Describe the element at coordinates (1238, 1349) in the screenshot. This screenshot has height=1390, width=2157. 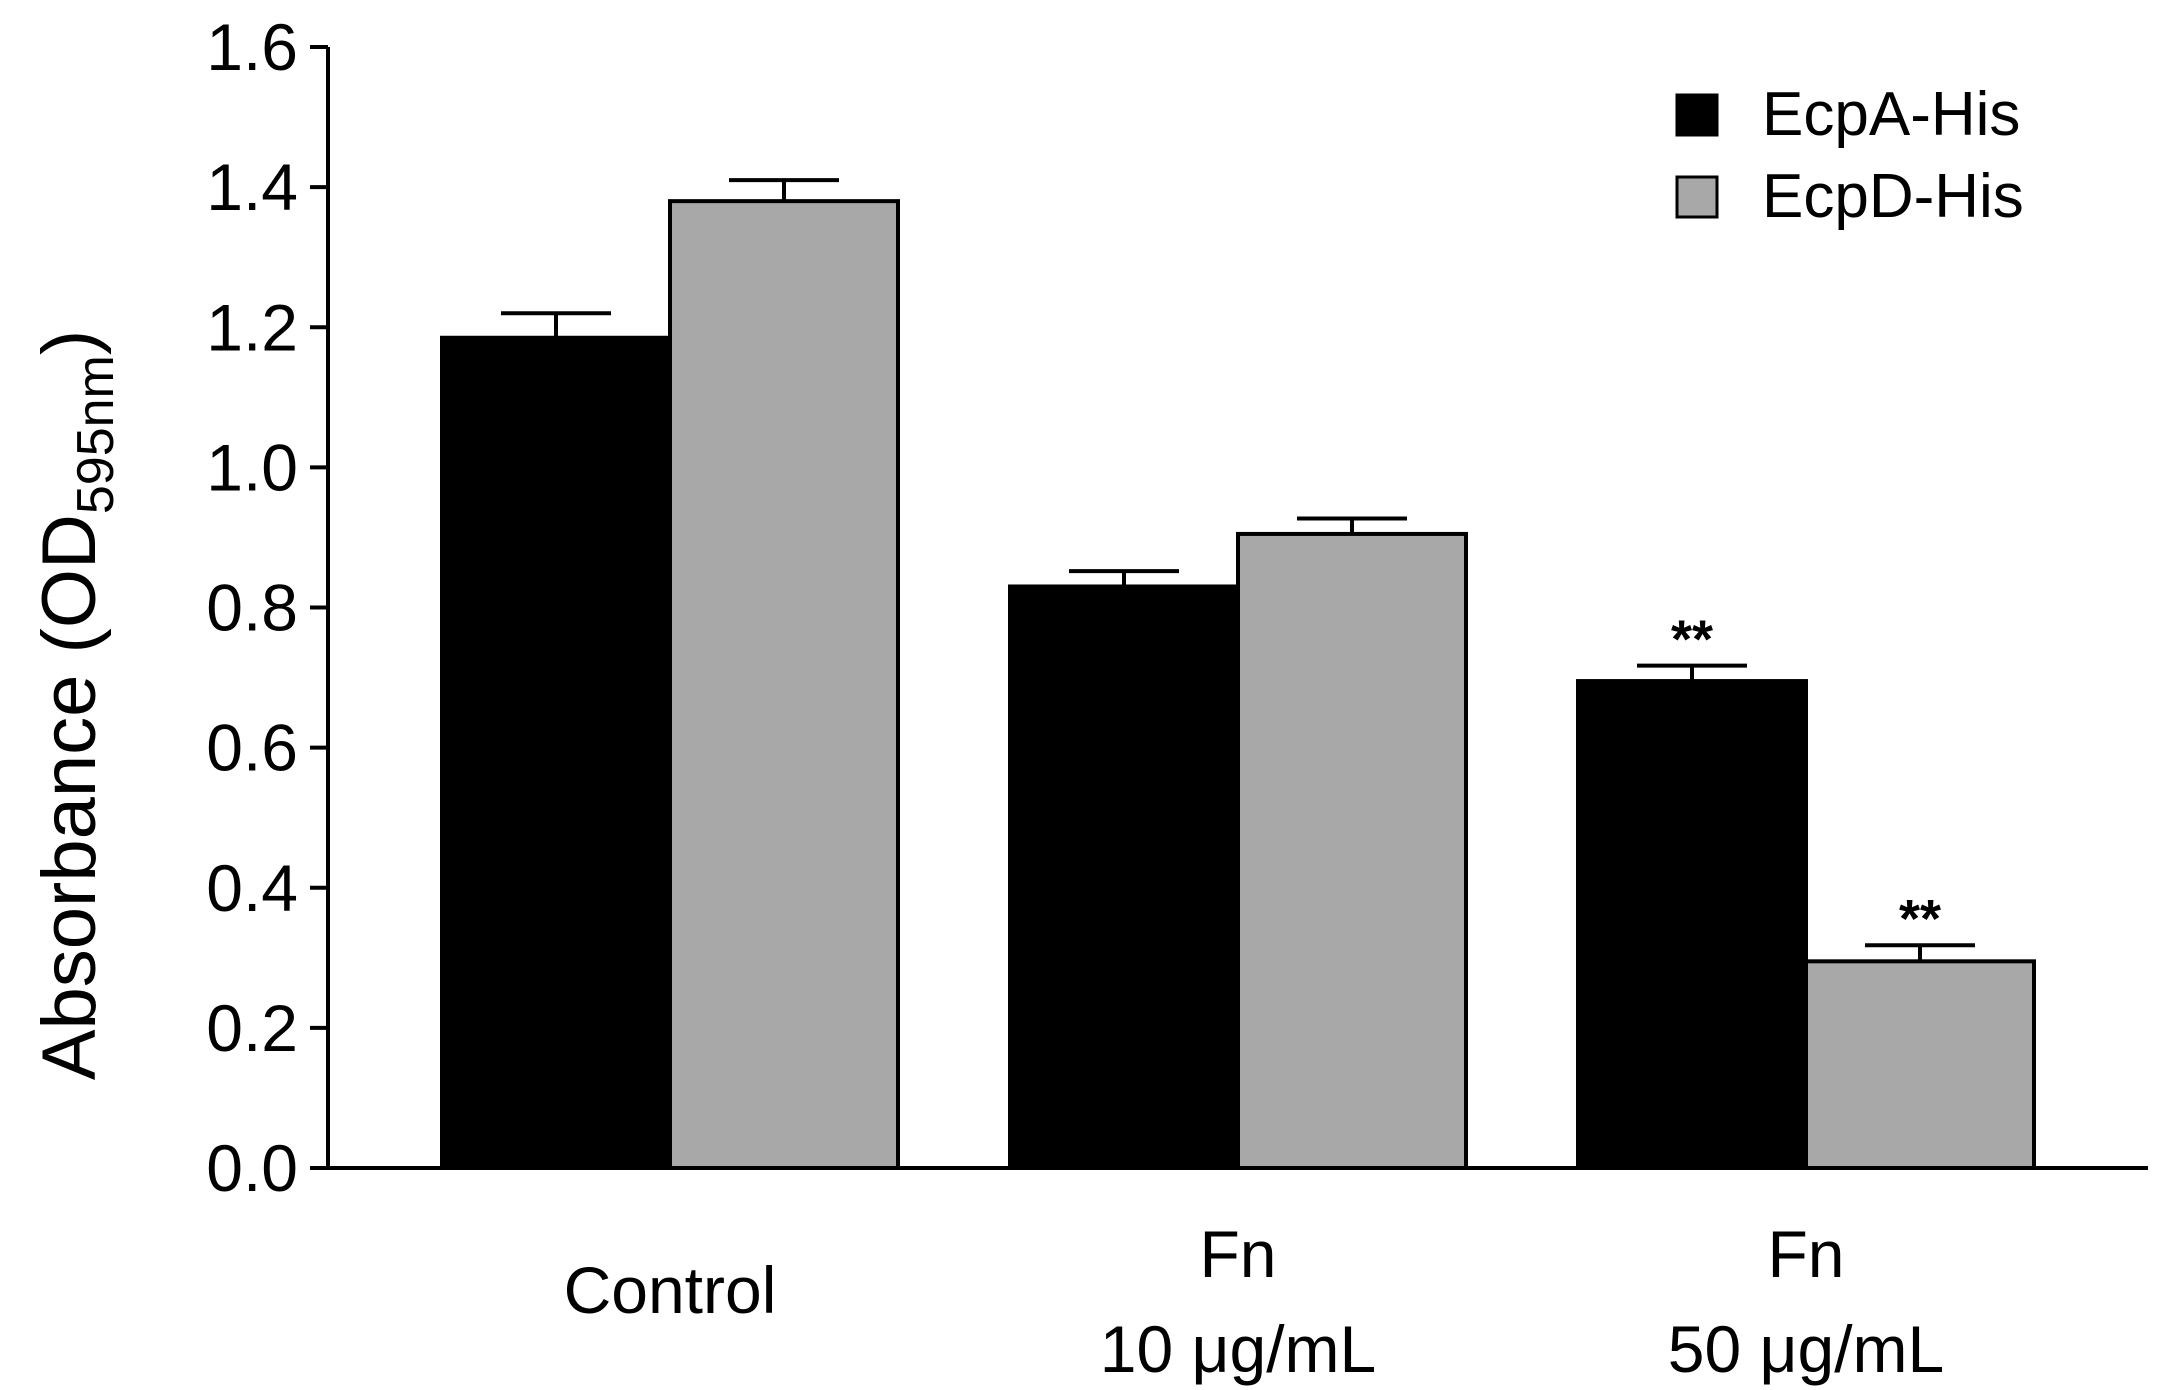
I see `x-category-label: 10 μg/mL` at that location.